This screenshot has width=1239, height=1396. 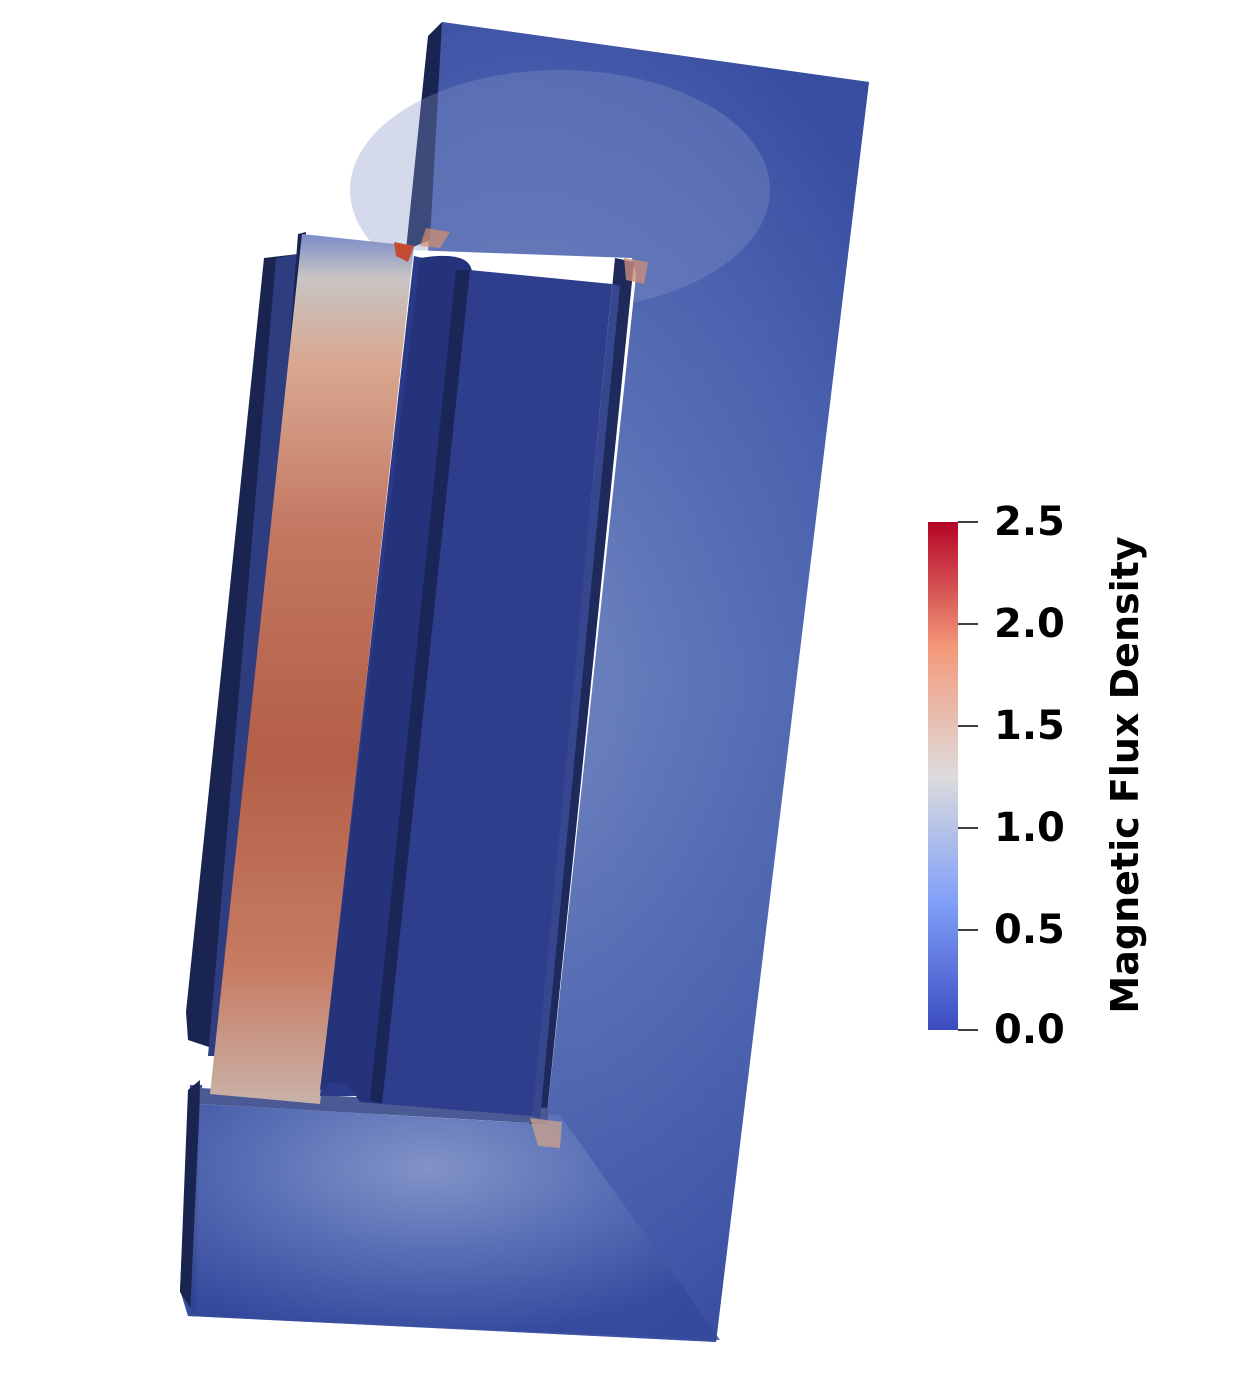 I want to click on colorbar-tick-label: 0.0, so click(x=1029, y=1030).